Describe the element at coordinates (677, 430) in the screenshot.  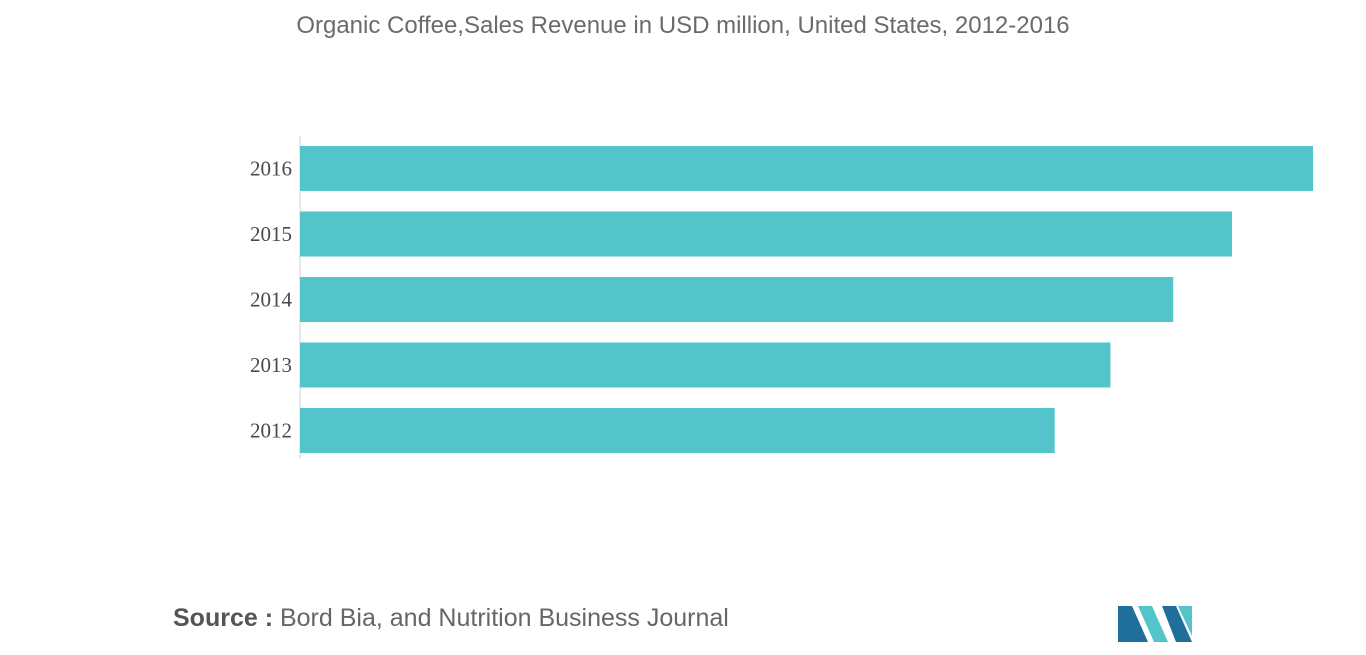
I see `bar-2012` at that location.